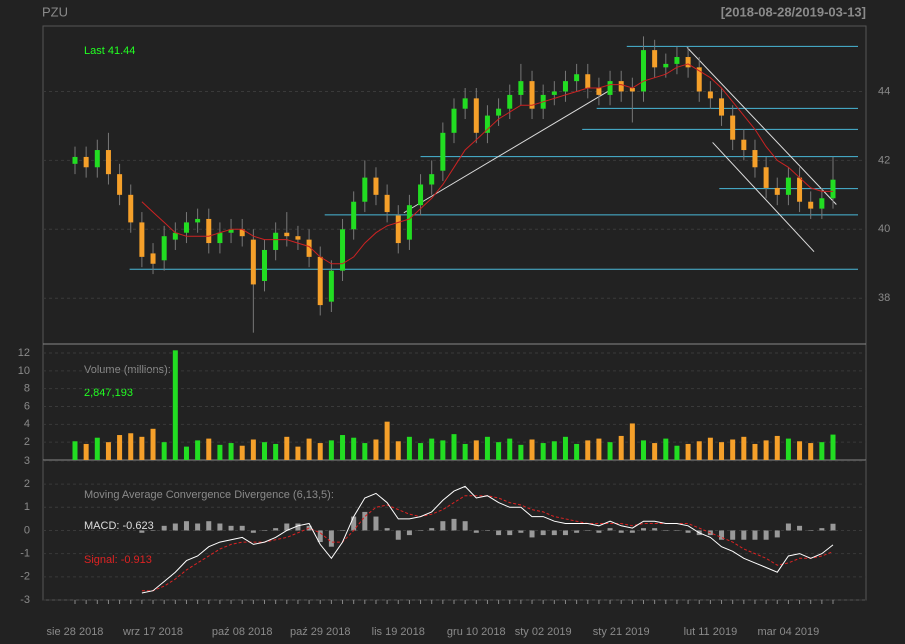  Describe the element at coordinates (27, 484) in the screenshot. I see `y-tick-label: 2` at that location.